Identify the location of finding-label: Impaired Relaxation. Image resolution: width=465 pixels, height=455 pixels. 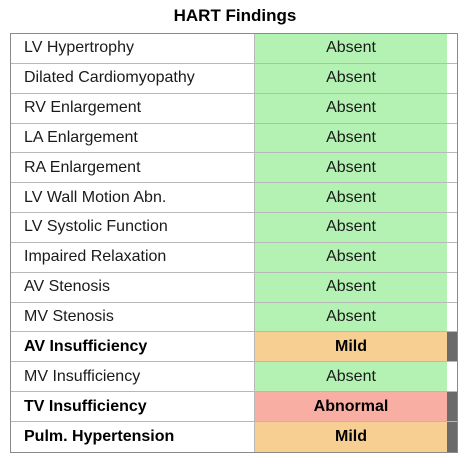
(133, 257).